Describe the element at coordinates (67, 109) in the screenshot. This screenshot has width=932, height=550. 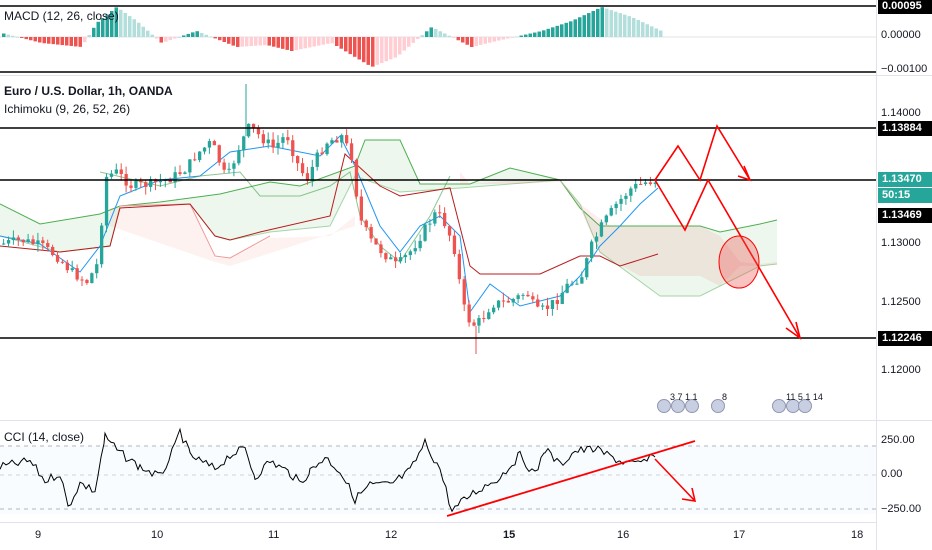
I see `ichimoku-legend: Ichimoku (9, 26, 52, 26)` at that location.